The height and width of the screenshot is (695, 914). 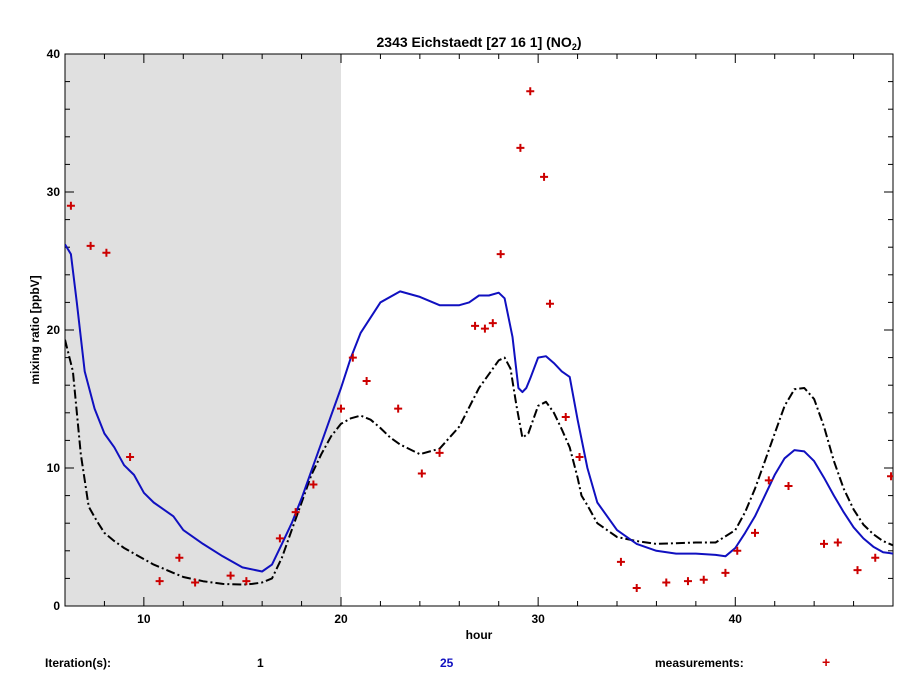 What do you see at coordinates (479, 635) in the screenshot?
I see `x-axis-label: hour` at bounding box center [479, 635].